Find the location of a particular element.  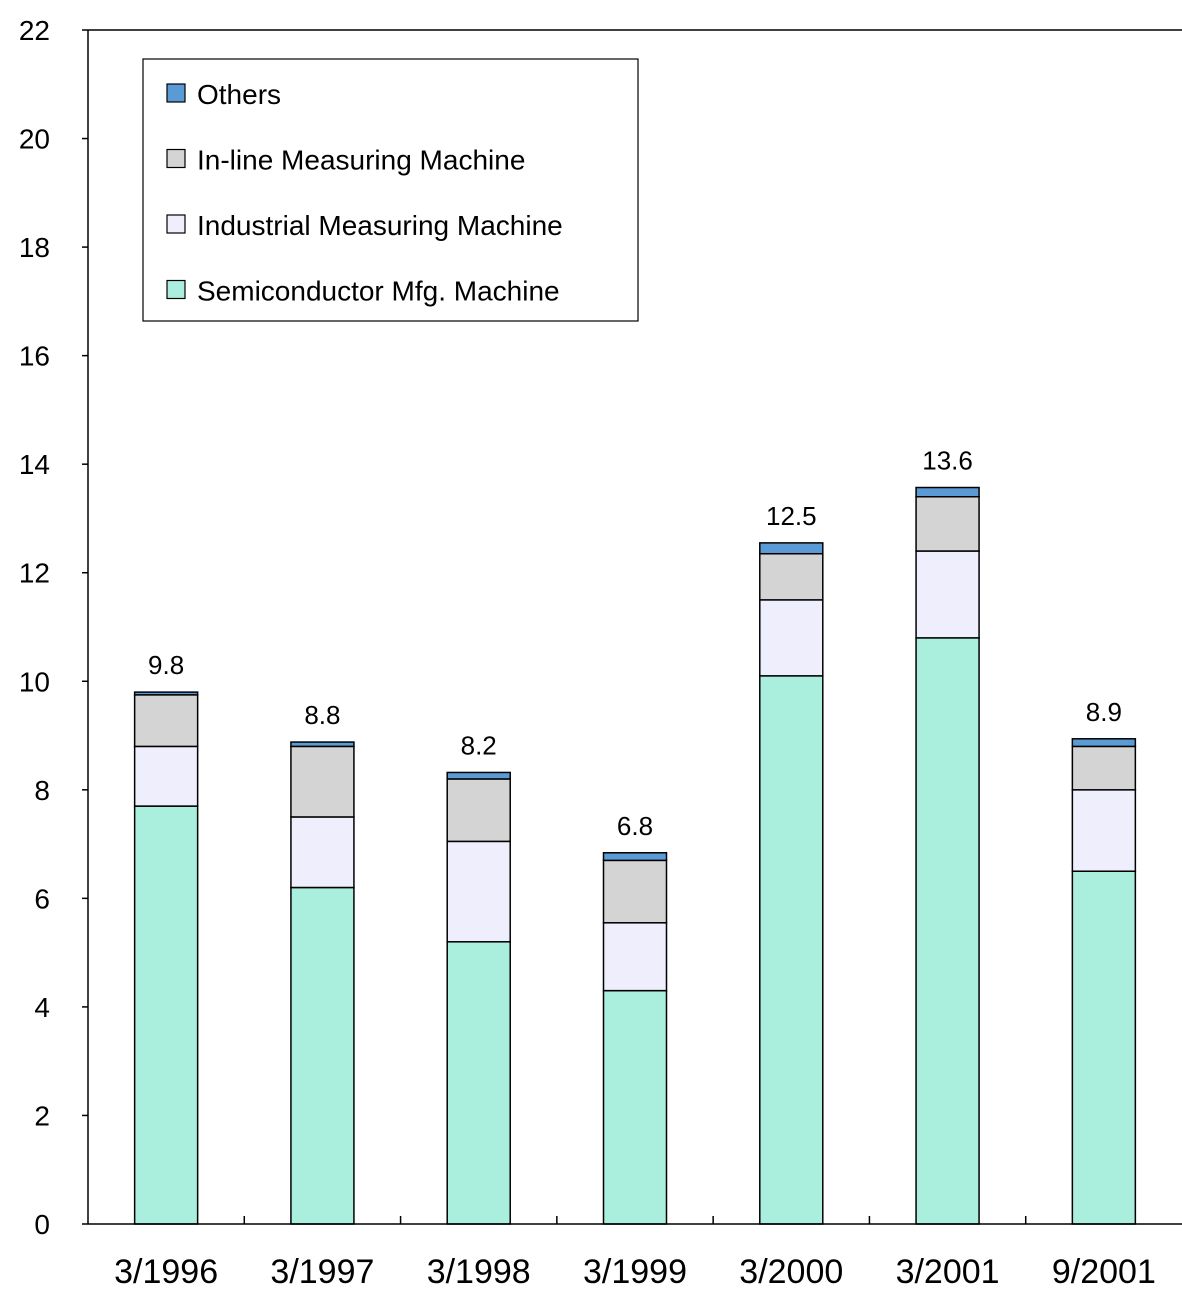

legend-label: Semiconductor Mfg. Machine is located at coordinates (378, 291).